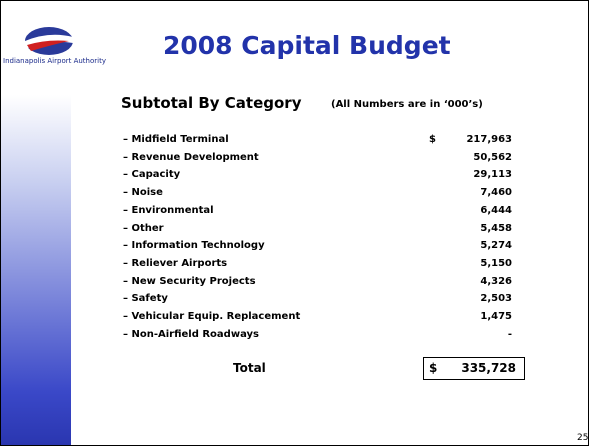  What do you see at coordinates (433, 368) in the screenshot?
I see `total-currency: $` at bounding box center [433, 368].